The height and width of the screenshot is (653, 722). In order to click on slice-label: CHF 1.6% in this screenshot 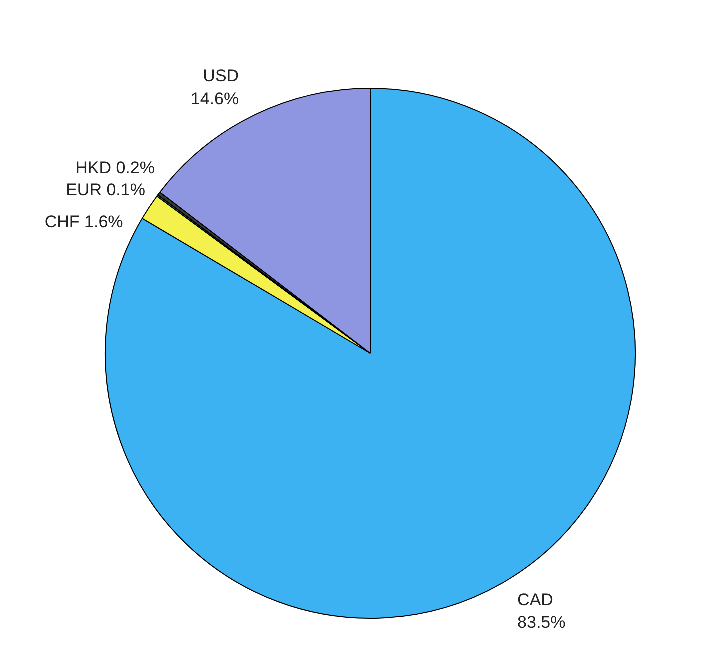, I will do `click(84, 222)`.